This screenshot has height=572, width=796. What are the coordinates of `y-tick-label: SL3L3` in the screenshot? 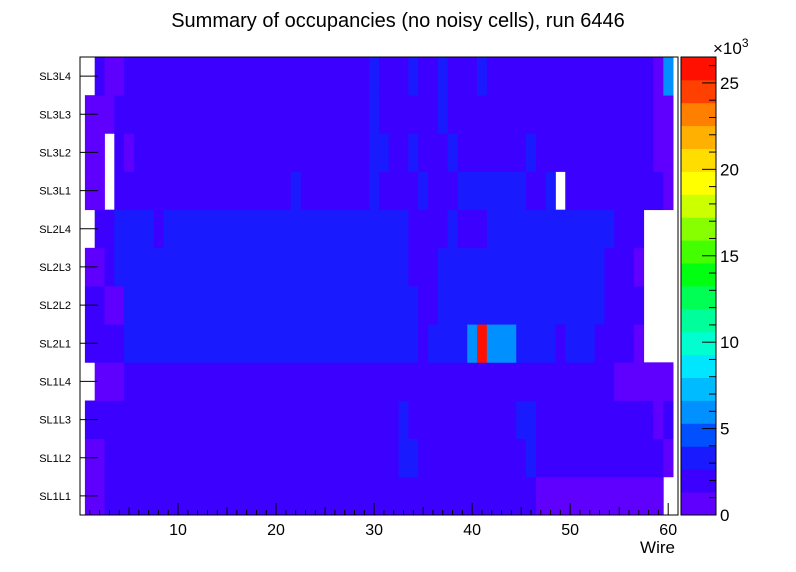 It's located at (55, 115).